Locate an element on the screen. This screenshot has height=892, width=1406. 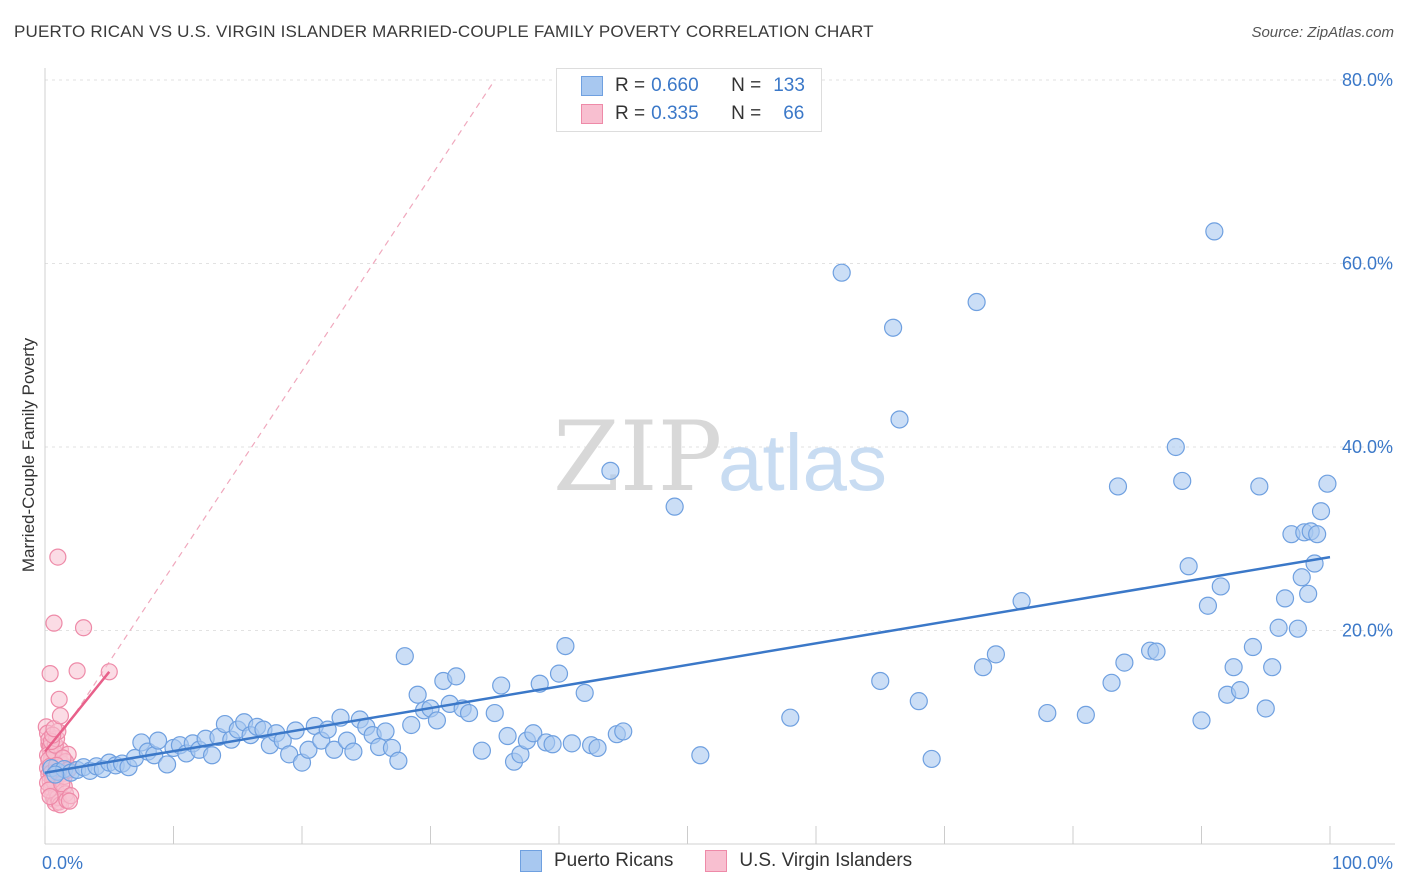
x-tick-label-max: 100.0% is located at coordinates (1362, 863).